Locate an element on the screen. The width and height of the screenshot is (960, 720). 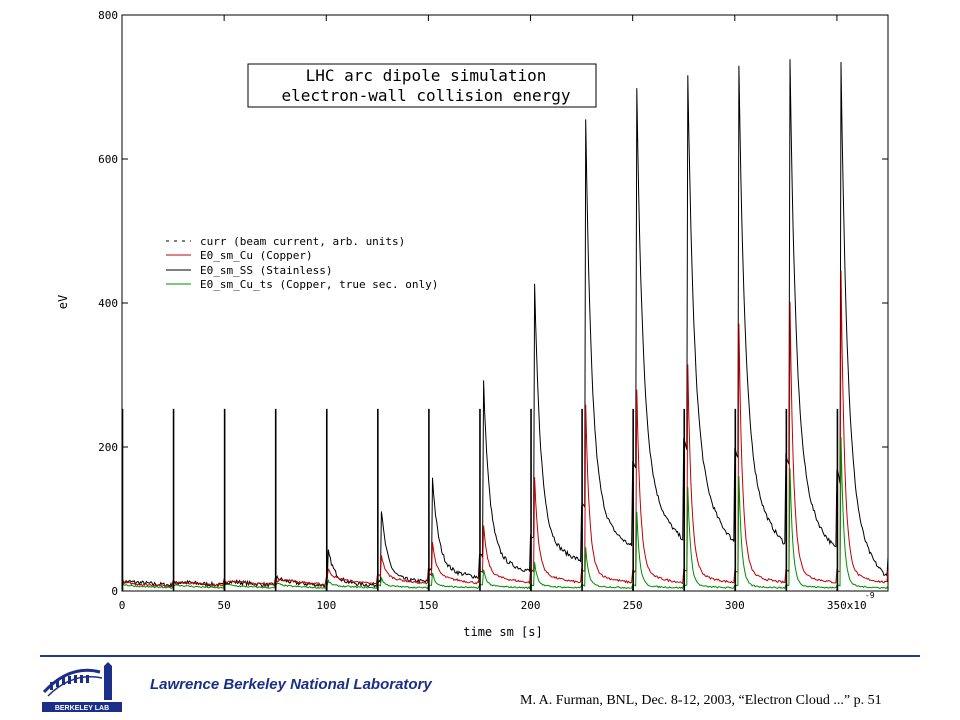
x-multiplier-exponent: -9 is located at coordinates (870, 595).